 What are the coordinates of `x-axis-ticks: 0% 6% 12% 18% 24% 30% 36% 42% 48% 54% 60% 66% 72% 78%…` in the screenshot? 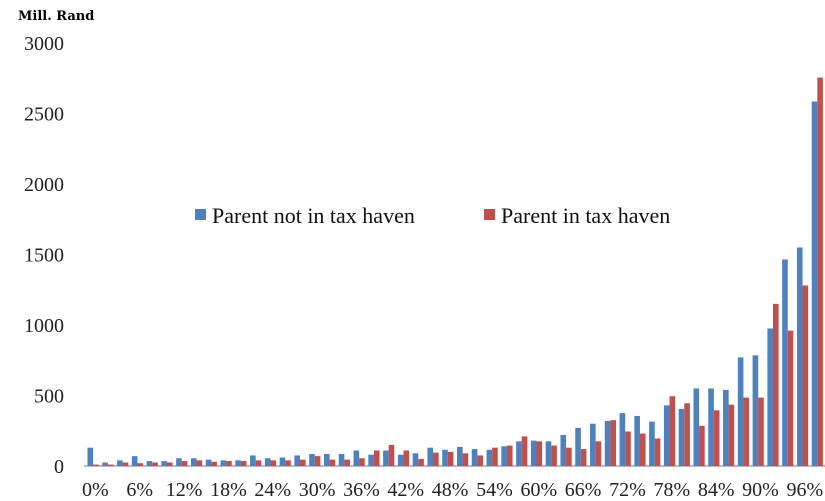 It's located at (452, 490).